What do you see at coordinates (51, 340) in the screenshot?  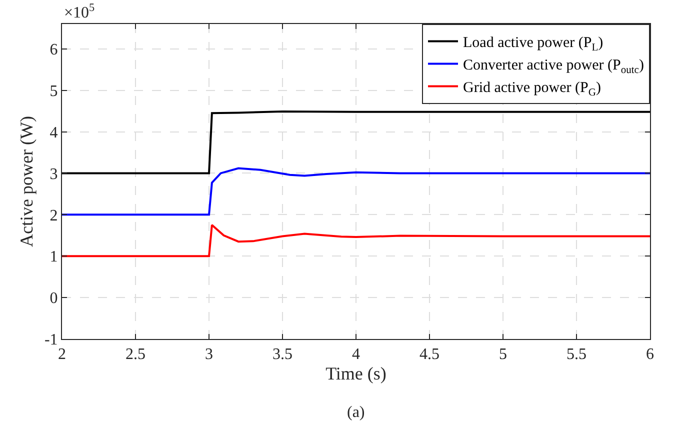 I see `y-tick-label: -1` at bounding box center [51, 340].